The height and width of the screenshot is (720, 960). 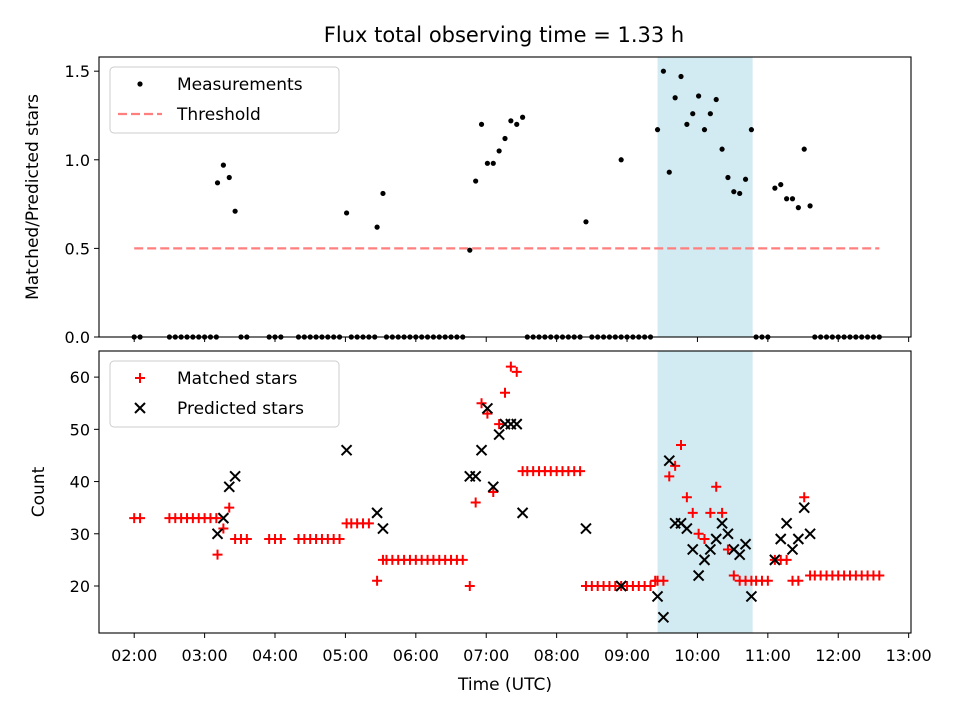 I want to click on x-tick-label: 03:00, so click(x=205, y=655).